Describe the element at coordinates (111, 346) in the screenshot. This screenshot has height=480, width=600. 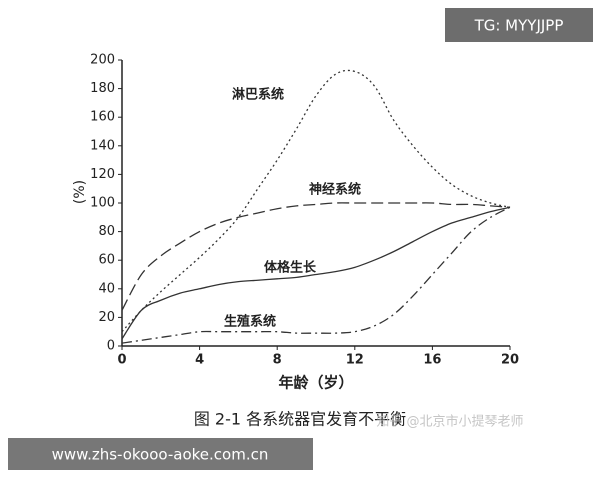
I see `y-tick-label: 0` at that location.